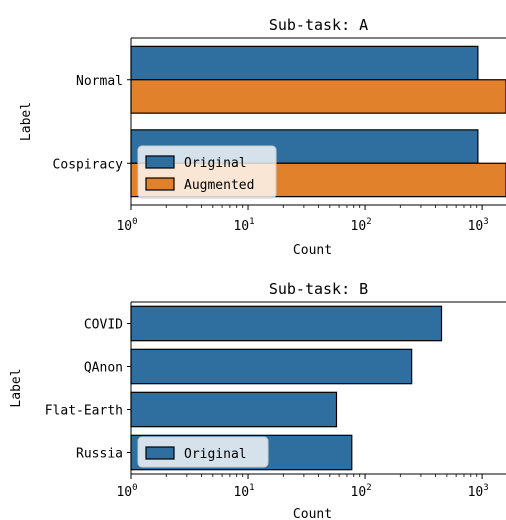 The width and height of the screenshot is (506, 520). What do you see at coordinates (99, 81) in the screenshot?
I see `y-tick-label: Normal` at bounding box center [99, 81].